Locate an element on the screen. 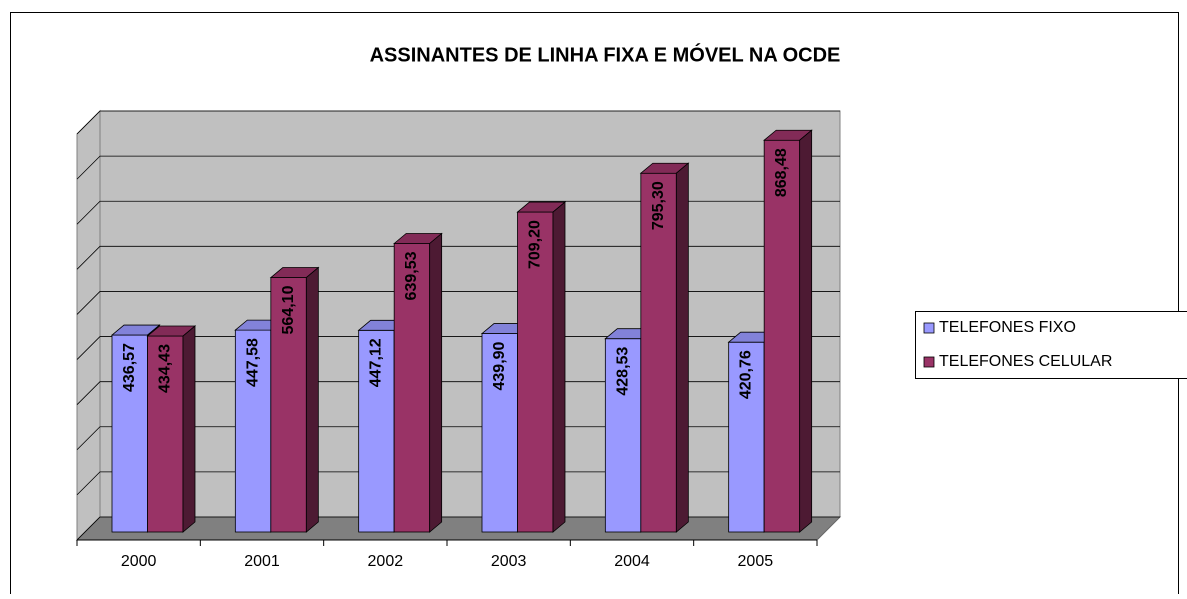 This screenshot has width=1187, height=599. x-tick-label: 2002 is located at coordinates (386, 561).